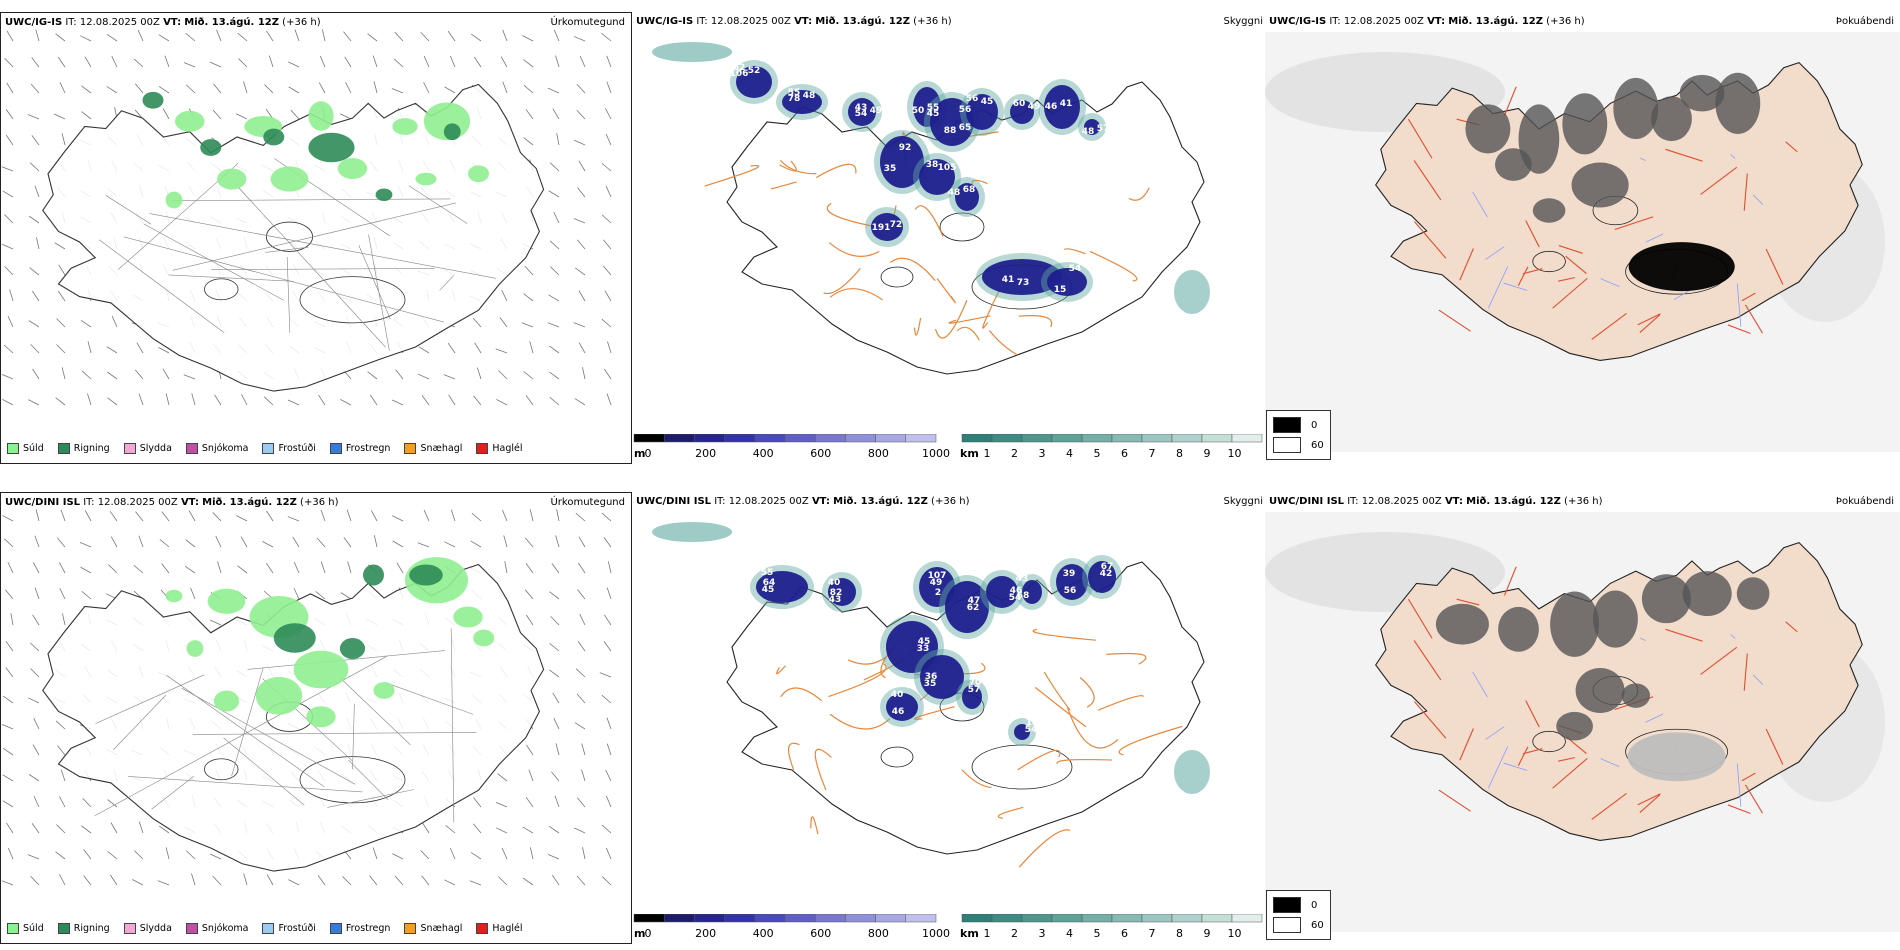 Image resolution: width=1900 pixels, height=950 pixels. What do you see at coordinates (739, 68) in the screenshot?
I see `visibility-value-label: 62` at bounding box center [739, 68].